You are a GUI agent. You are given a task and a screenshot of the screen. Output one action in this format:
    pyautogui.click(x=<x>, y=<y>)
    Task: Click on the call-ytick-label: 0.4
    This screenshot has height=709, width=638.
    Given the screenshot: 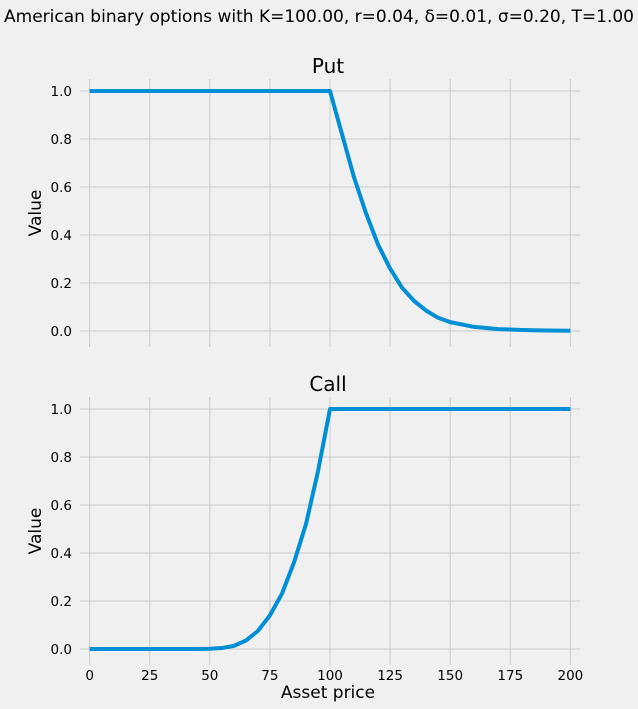 What is the action you would take?
    pyautogui.click(x=61, y=554)
    